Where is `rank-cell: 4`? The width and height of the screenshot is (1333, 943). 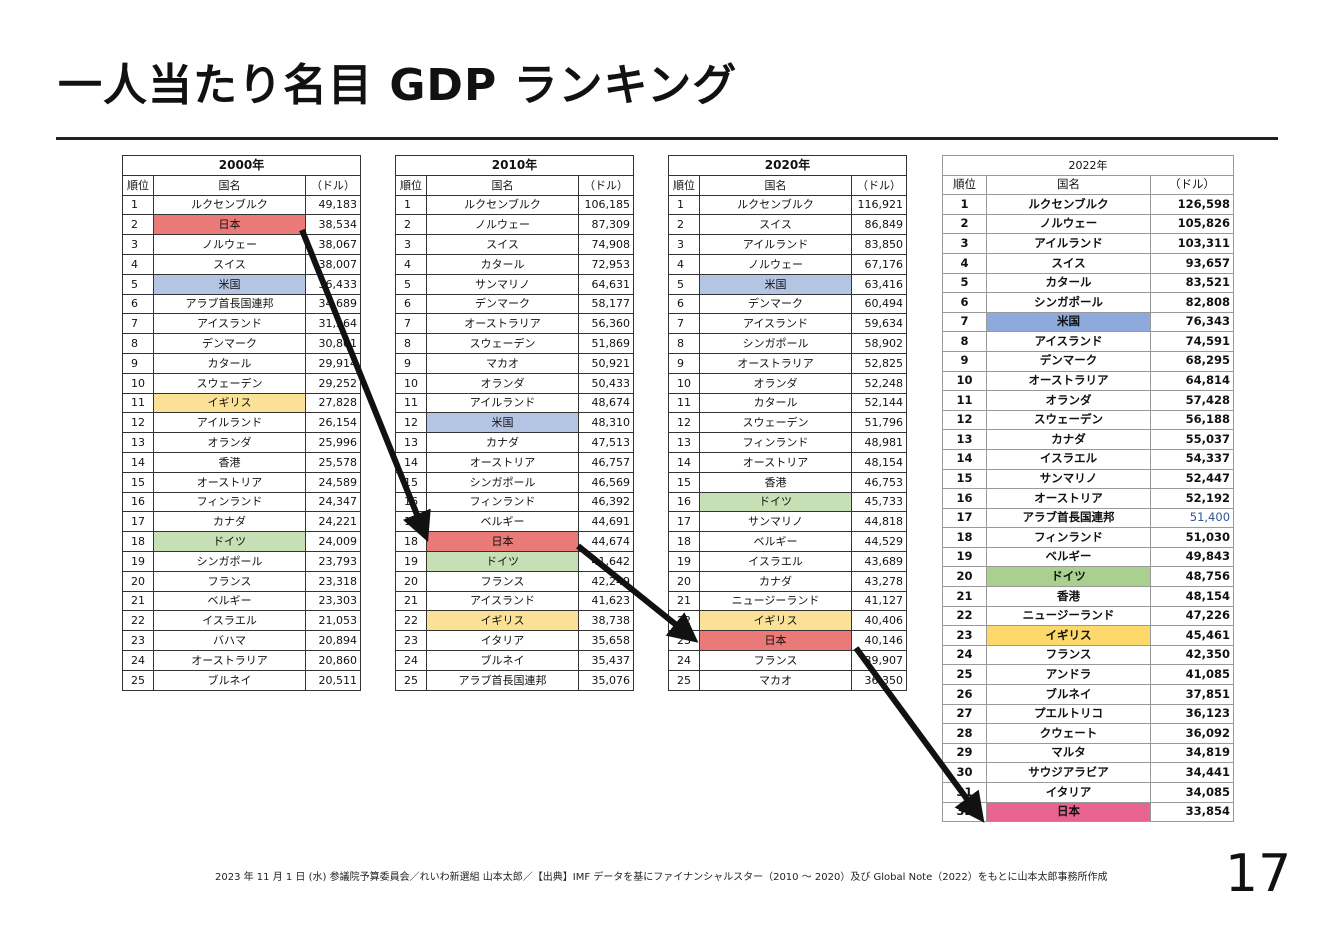
rank-cell: 4 is located at coordinates (964, 263).